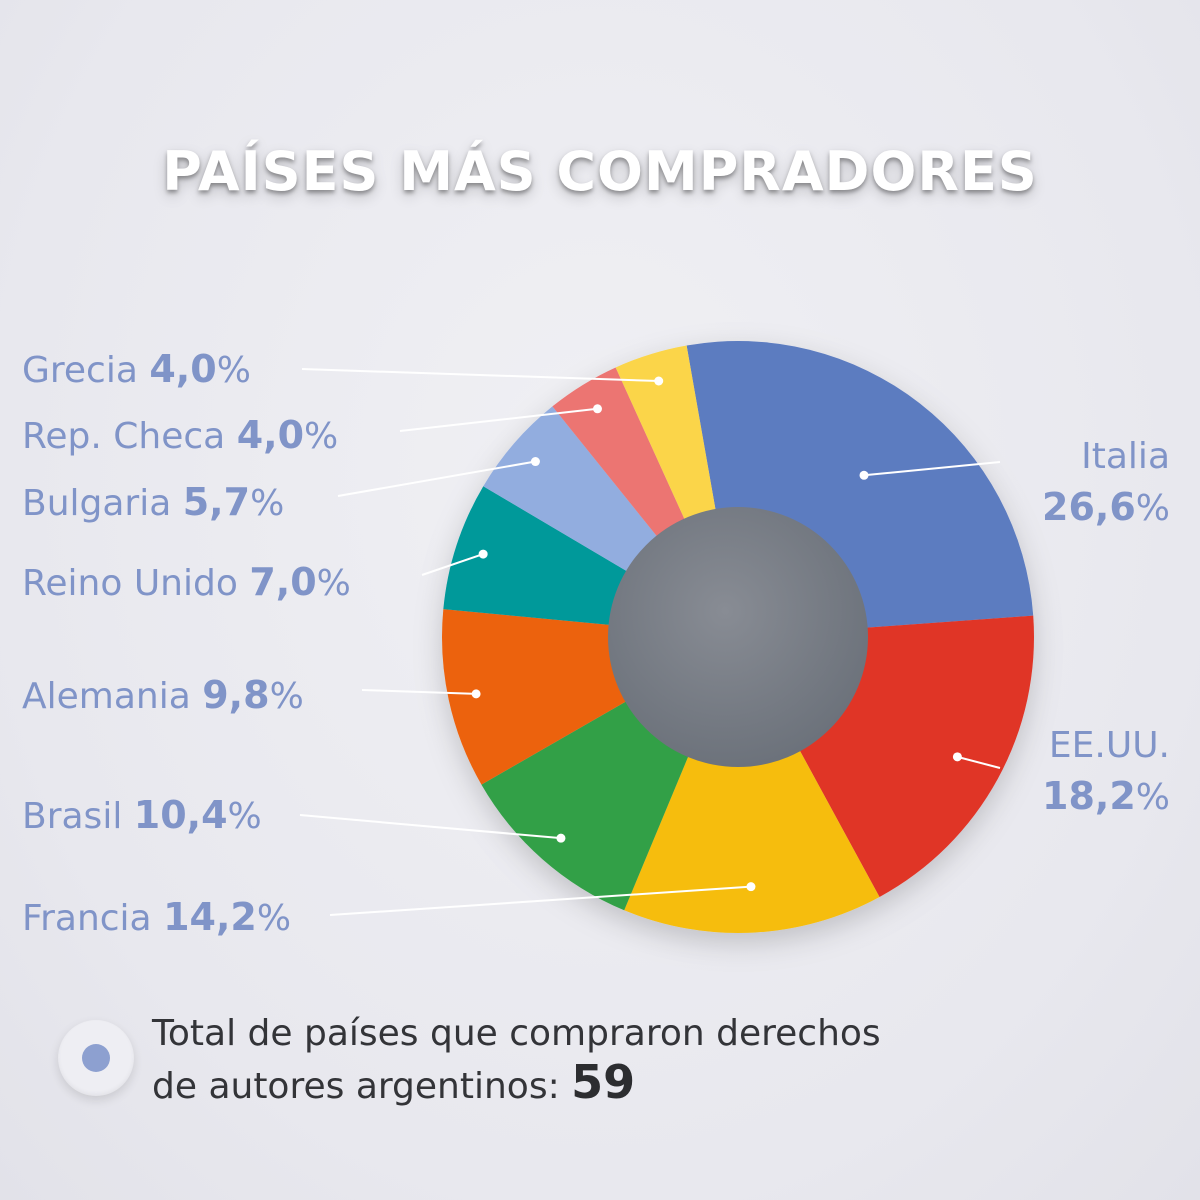  I want to click on slice-label-brasil: Brasil 10,4%, so click(142, 815).